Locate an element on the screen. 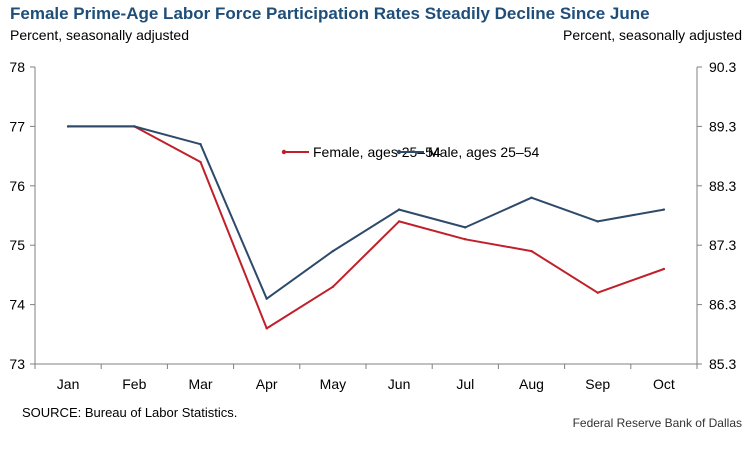  y2-tick-label: 89.3 is located at coordinates (722, 126).